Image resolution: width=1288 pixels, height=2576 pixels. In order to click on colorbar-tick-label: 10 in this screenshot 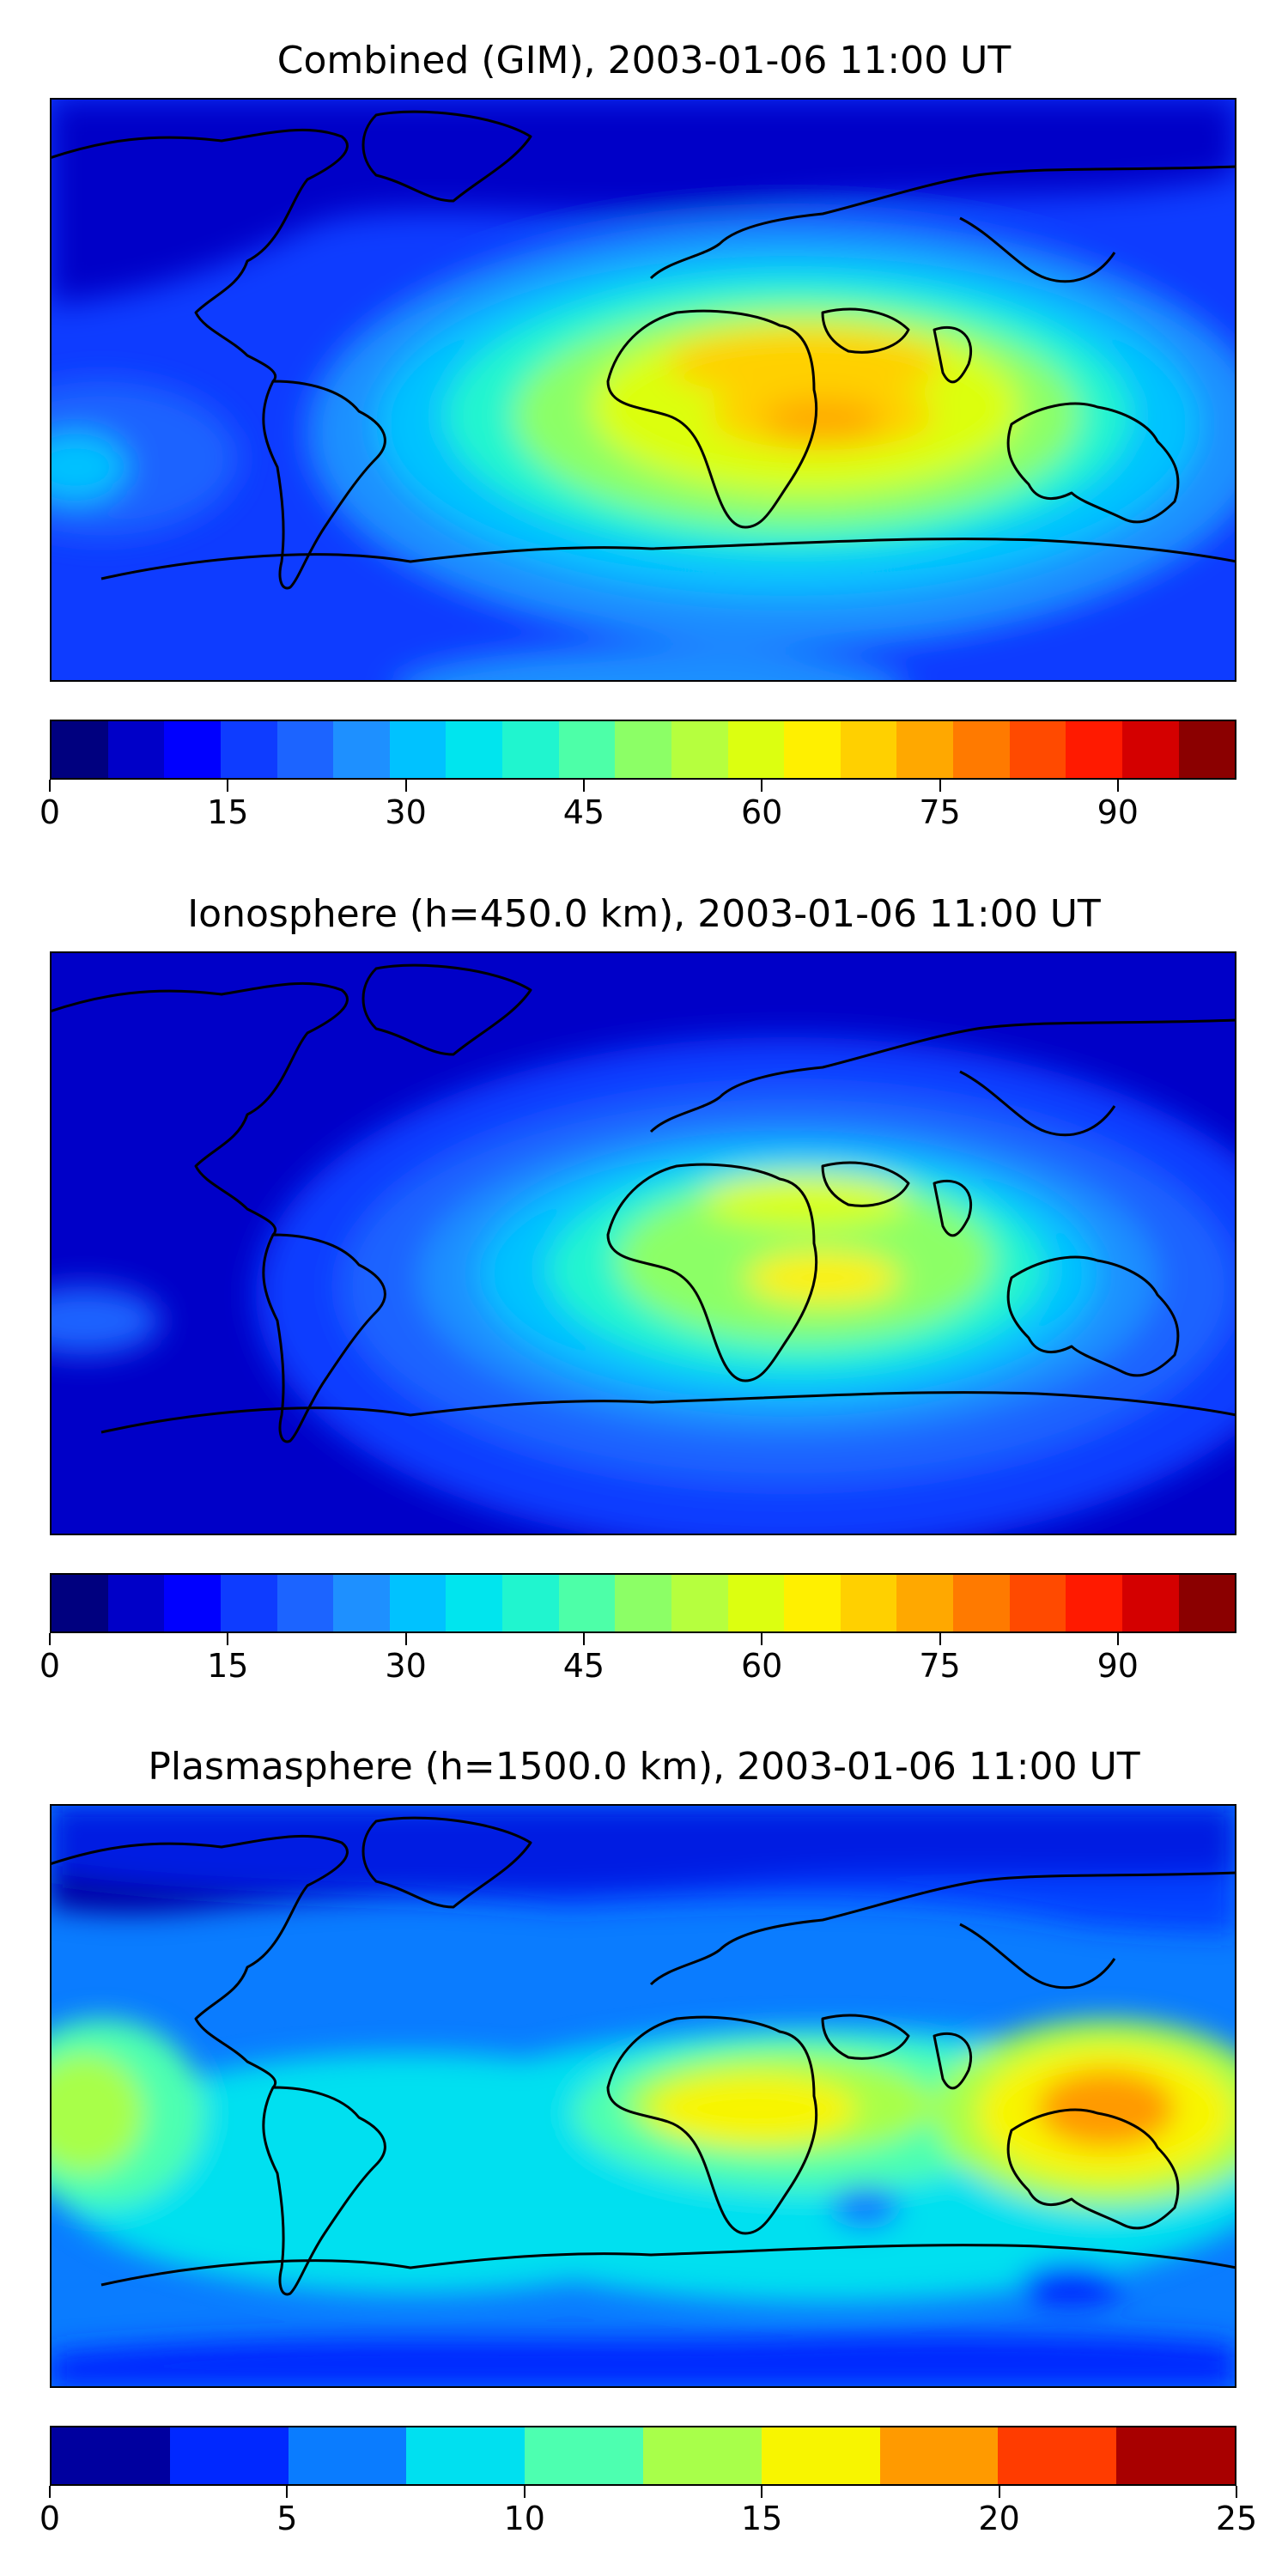, I will do `click(524, 2518)`.